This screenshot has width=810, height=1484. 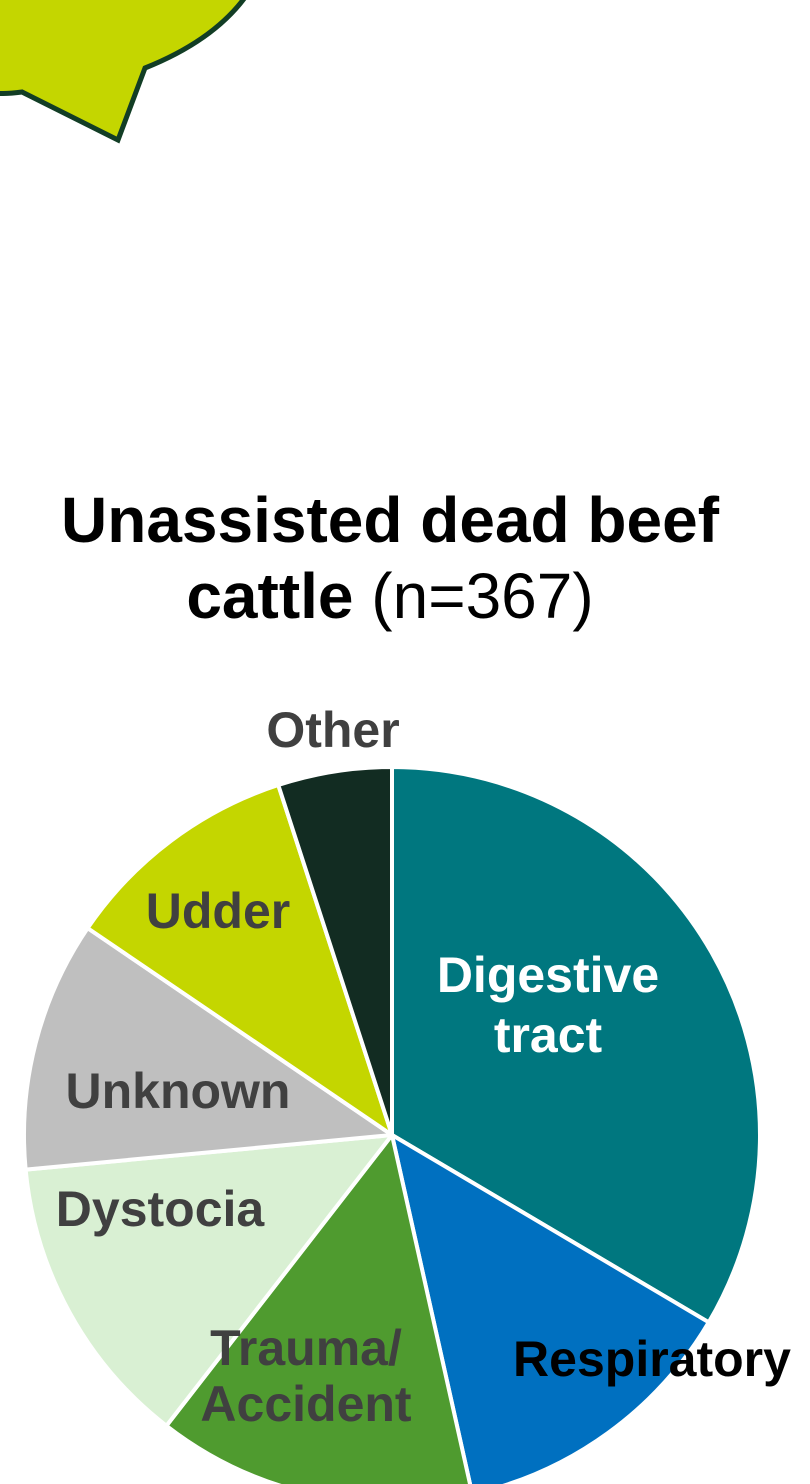 What do you see at coordinates (332, 730) in the screenshot?
I see `slice-label-other: Other` at bounding box center [332, 730].